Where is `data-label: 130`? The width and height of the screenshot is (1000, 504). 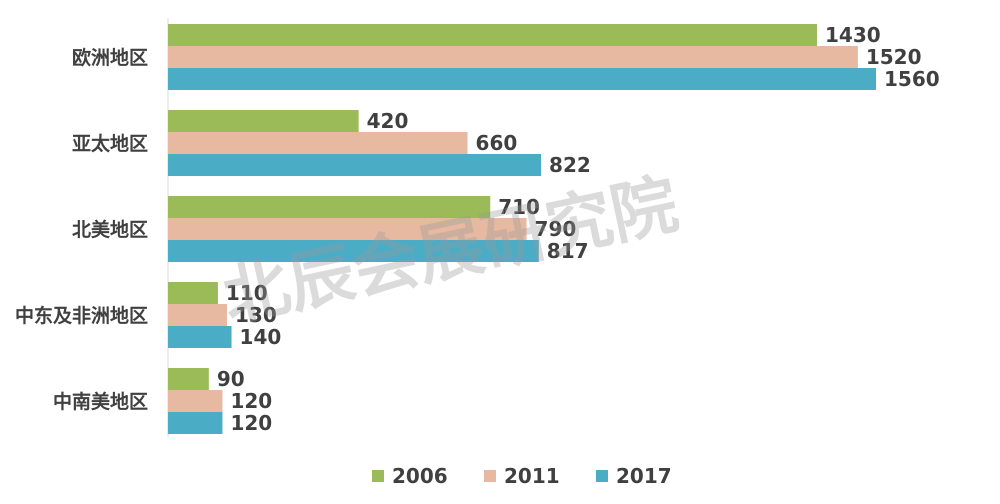 data-label: 130 is located at coordinates (256, 315).